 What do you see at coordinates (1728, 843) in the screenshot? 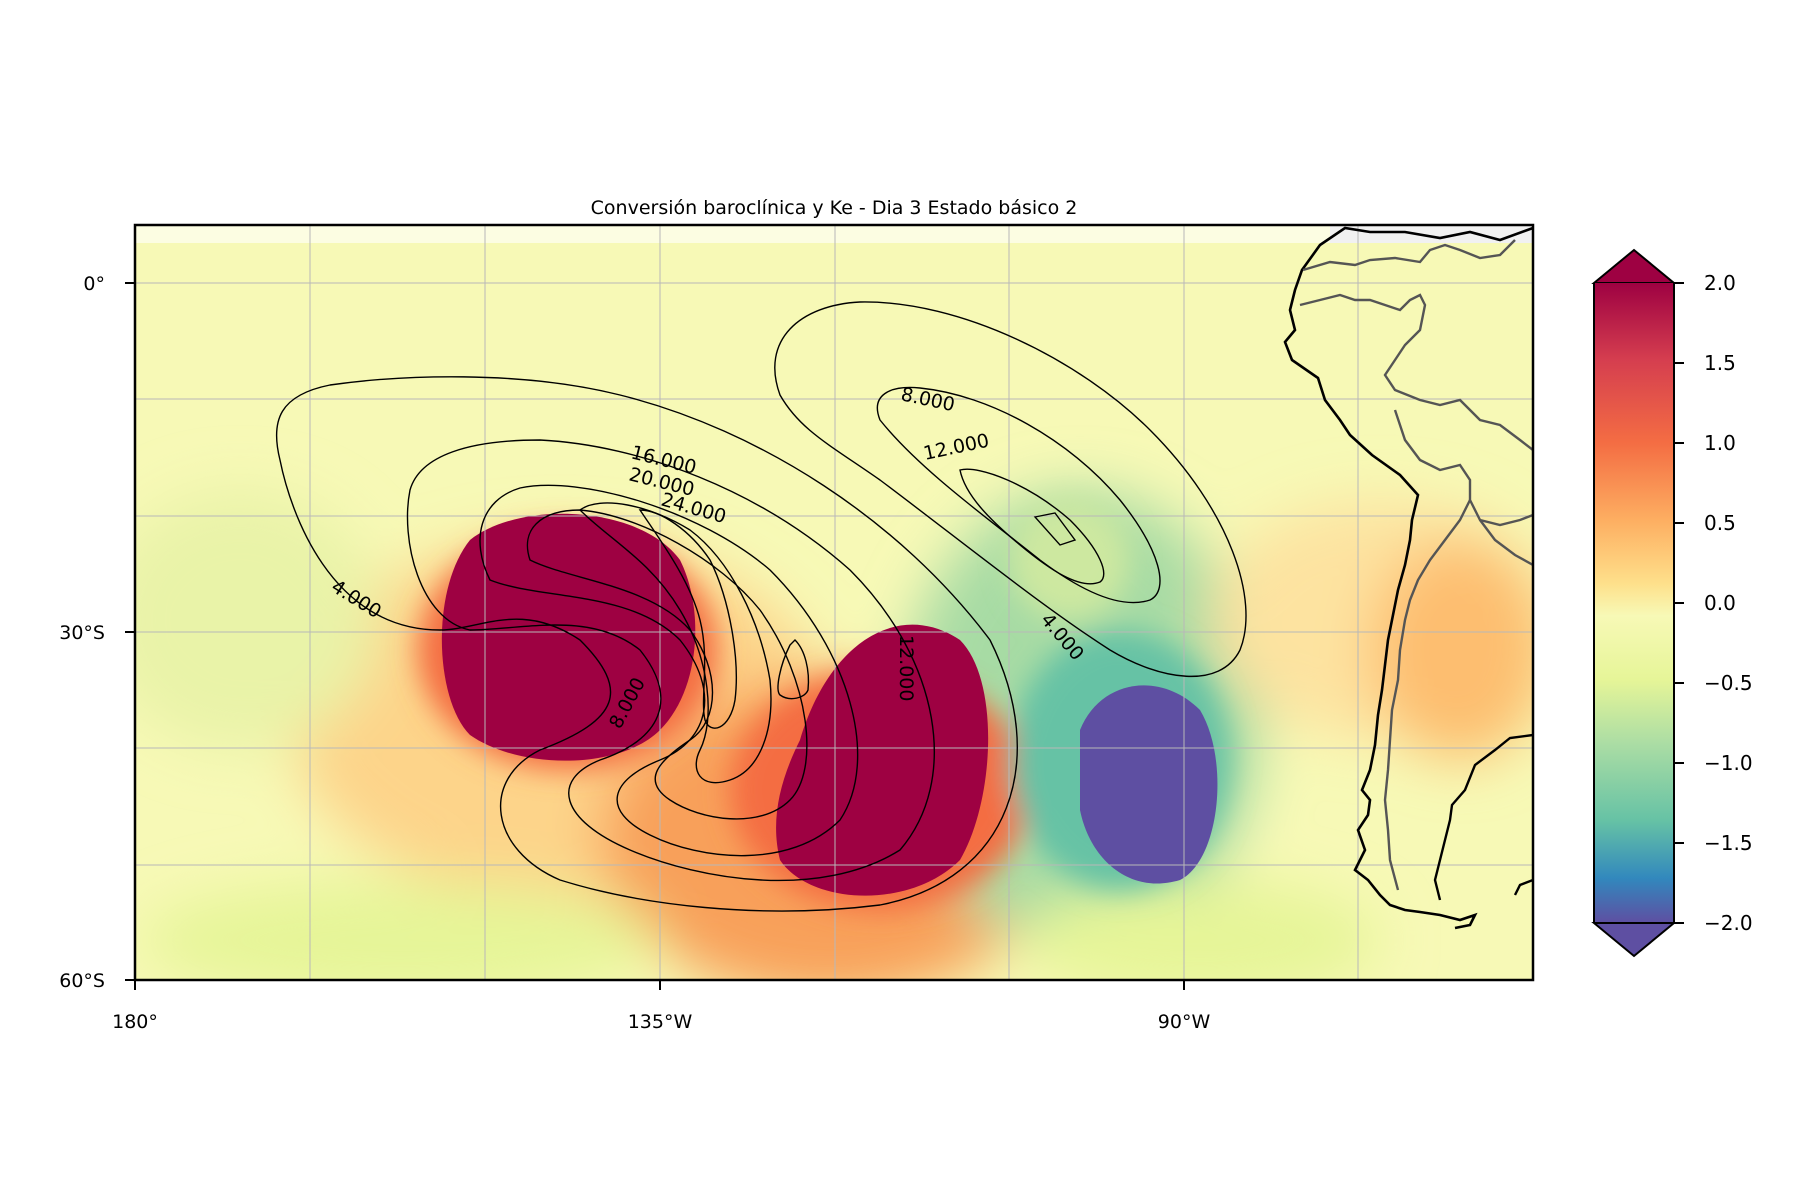
I see `colorbar-tick-label: −1.5` at bounding box center [1728, 843].